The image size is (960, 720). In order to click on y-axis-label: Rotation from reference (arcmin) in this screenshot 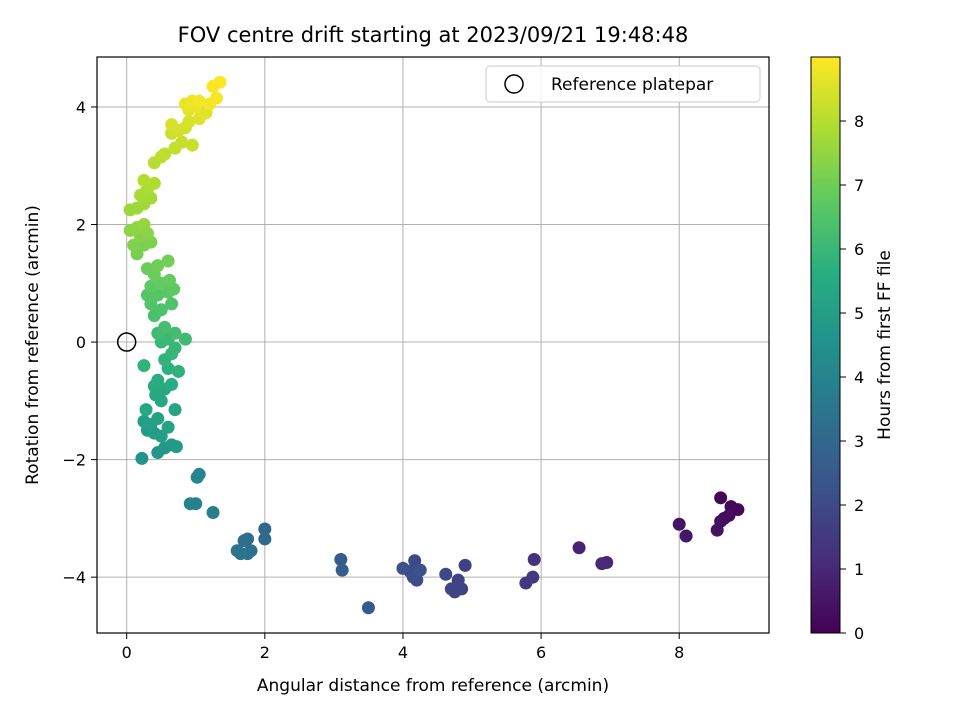, I will do `click(33, 345)`.